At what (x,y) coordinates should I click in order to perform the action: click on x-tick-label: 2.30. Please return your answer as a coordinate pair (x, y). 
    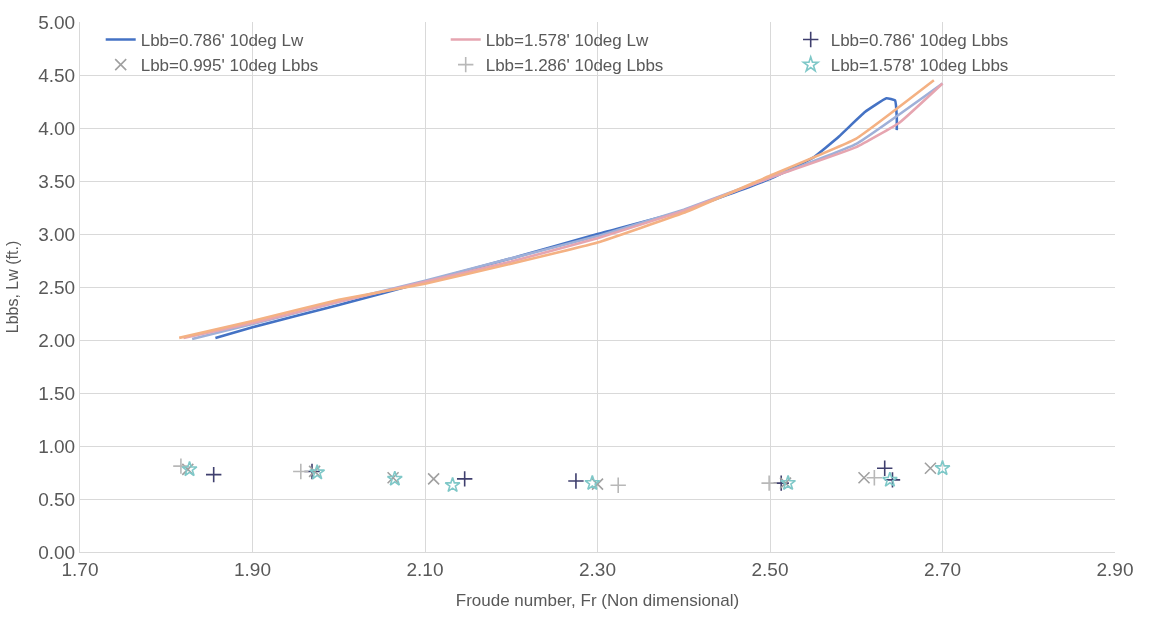
    Looking at the image, I should click on (597, 569).